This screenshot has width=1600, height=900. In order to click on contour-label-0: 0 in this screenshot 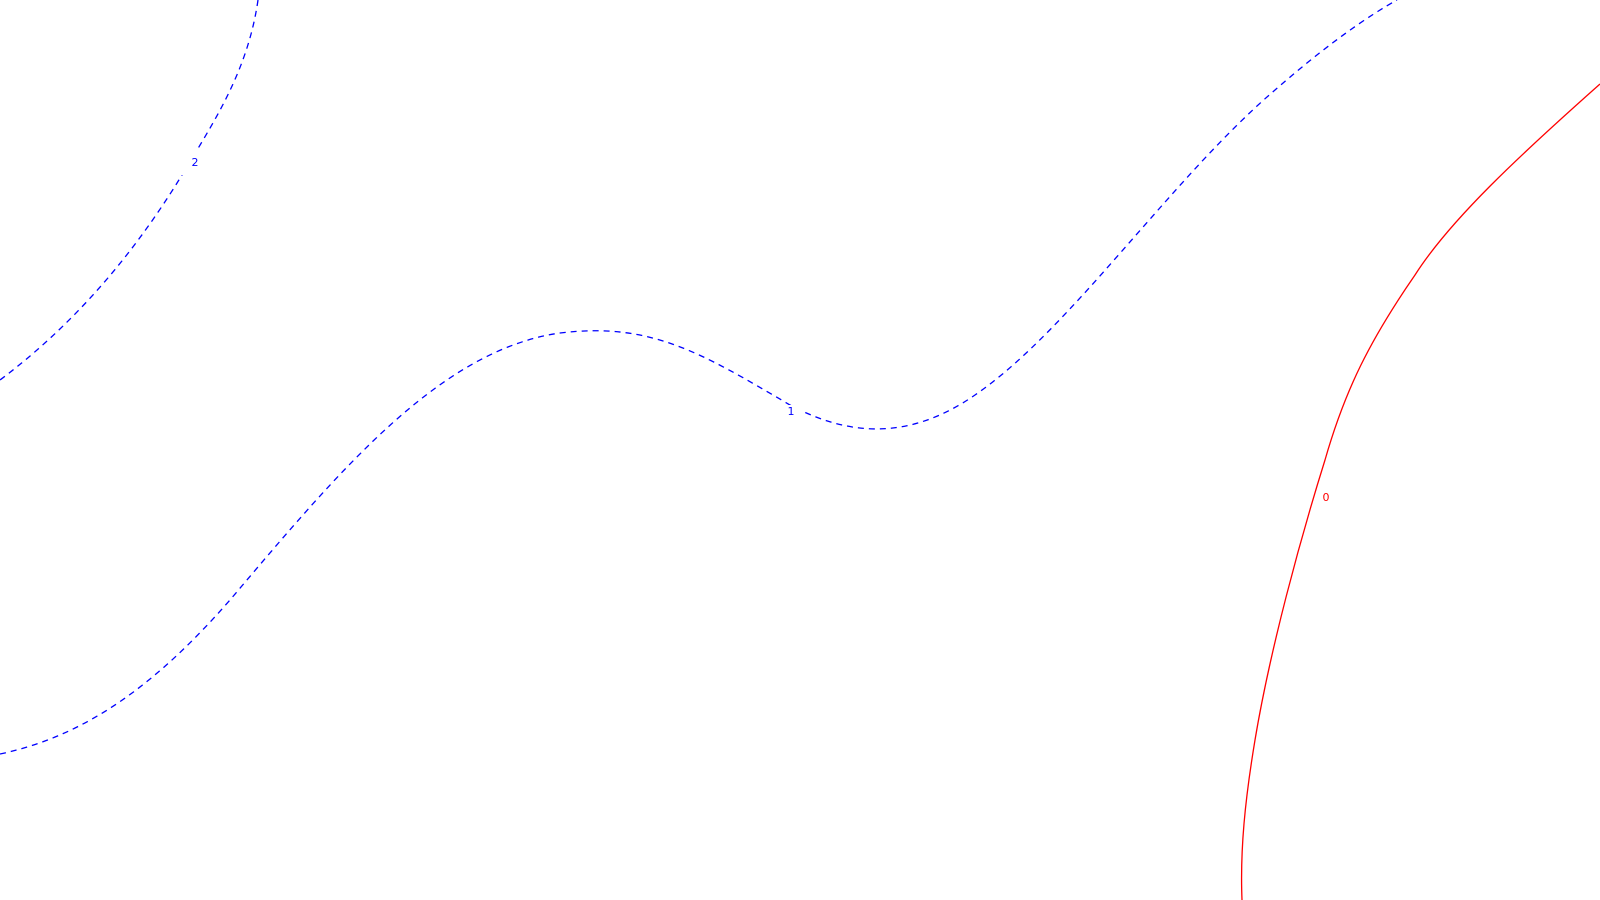, I will do `click(1326, 497)`.